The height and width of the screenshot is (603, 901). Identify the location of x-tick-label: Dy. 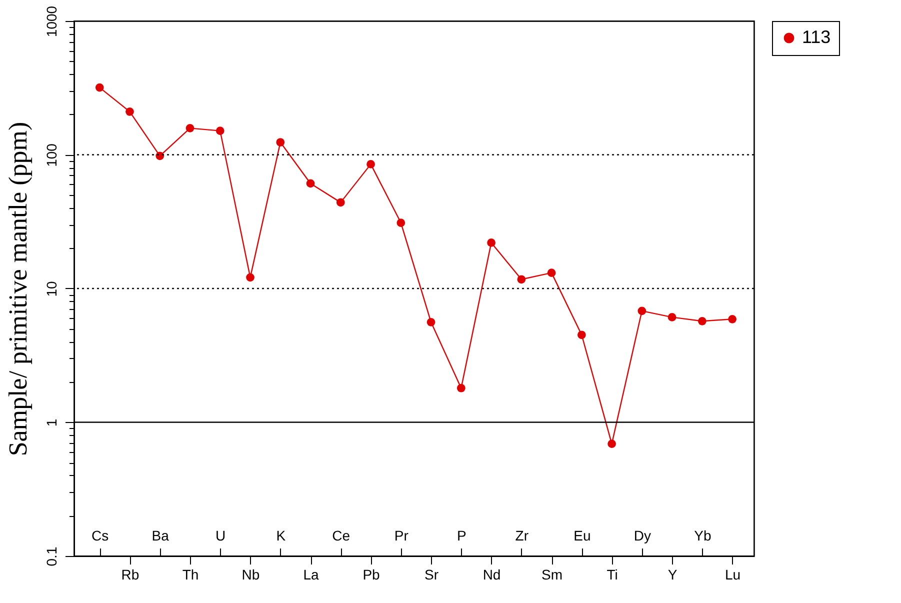
(642, 536).